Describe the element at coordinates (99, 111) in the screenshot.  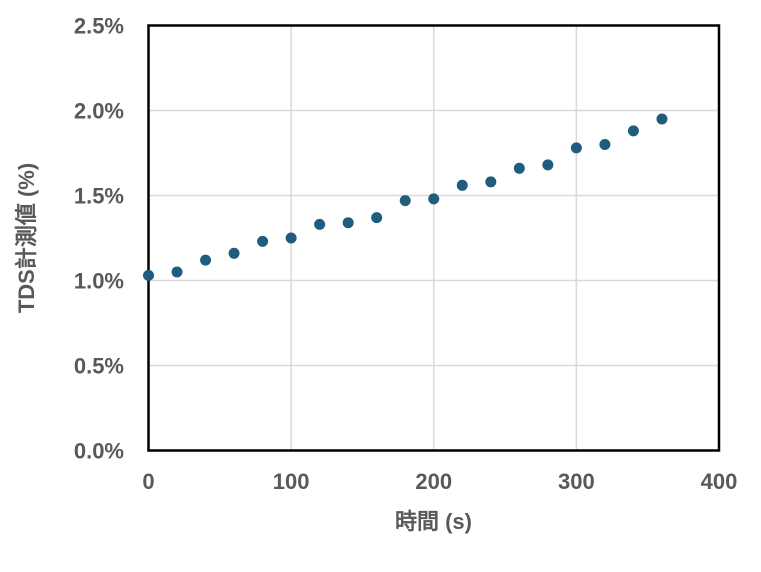
I see `y-tick-label: 2.0%` at that location.